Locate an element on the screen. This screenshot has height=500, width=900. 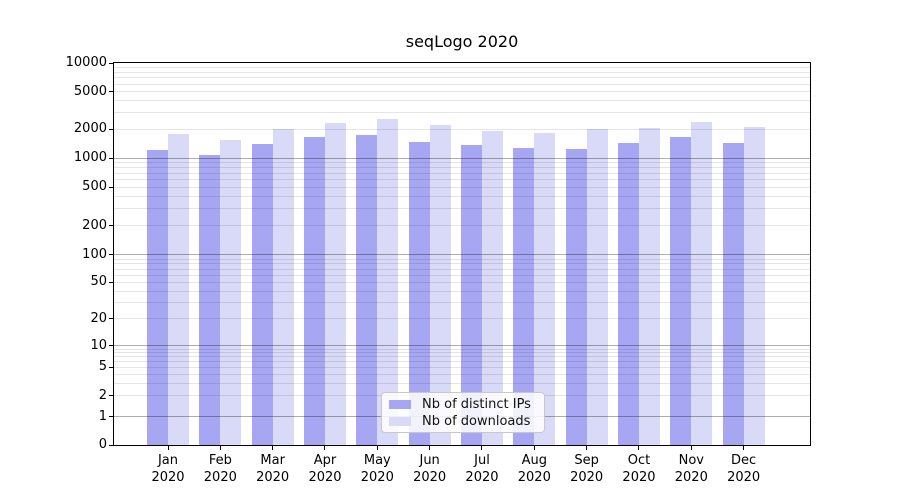
x-tick-label: Jun 2020 is located at coordinates (430, 469).